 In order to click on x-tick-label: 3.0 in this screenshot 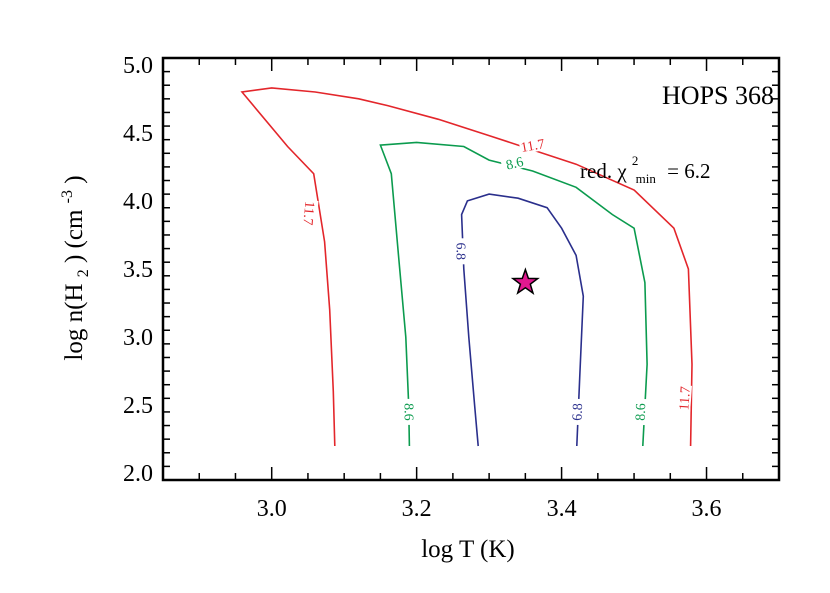, I will do `click(272, 509)`.